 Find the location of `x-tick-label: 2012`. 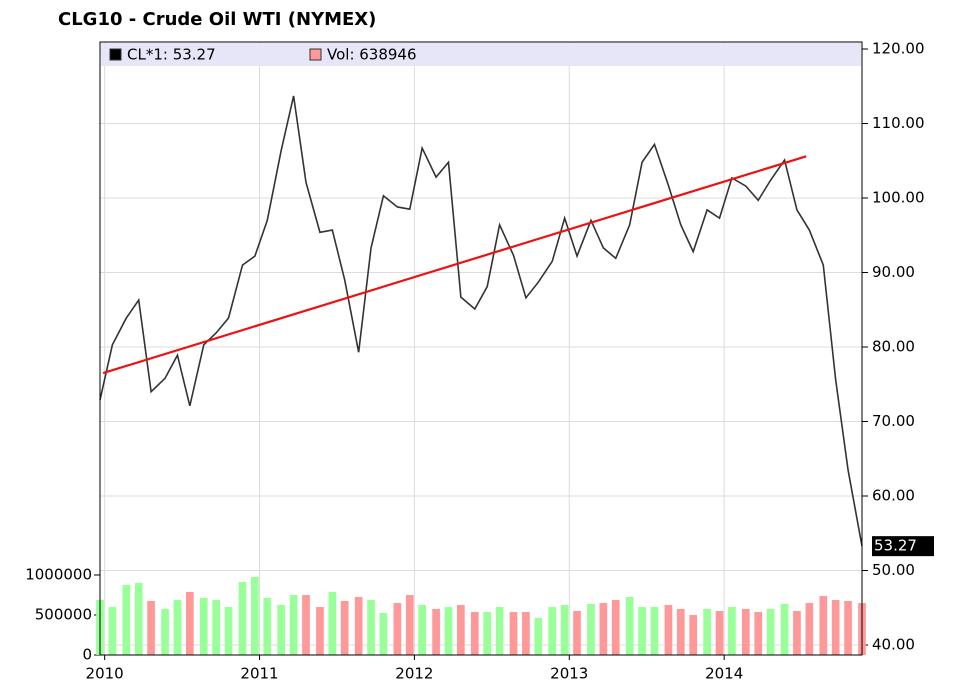

x-tick-label: 2012 is located at coordinates (414, 674).